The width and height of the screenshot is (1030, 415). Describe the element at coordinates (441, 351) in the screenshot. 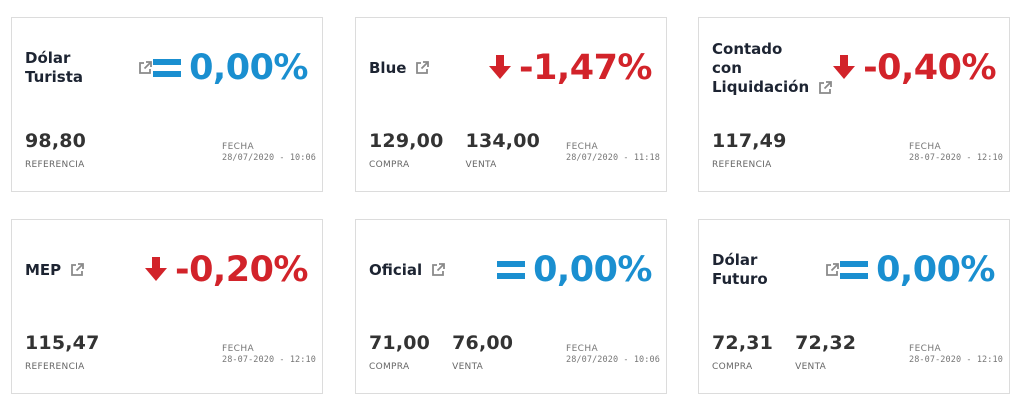

I see `card-values: 71,00 COMPRA 76,00 VENTA` at that location.